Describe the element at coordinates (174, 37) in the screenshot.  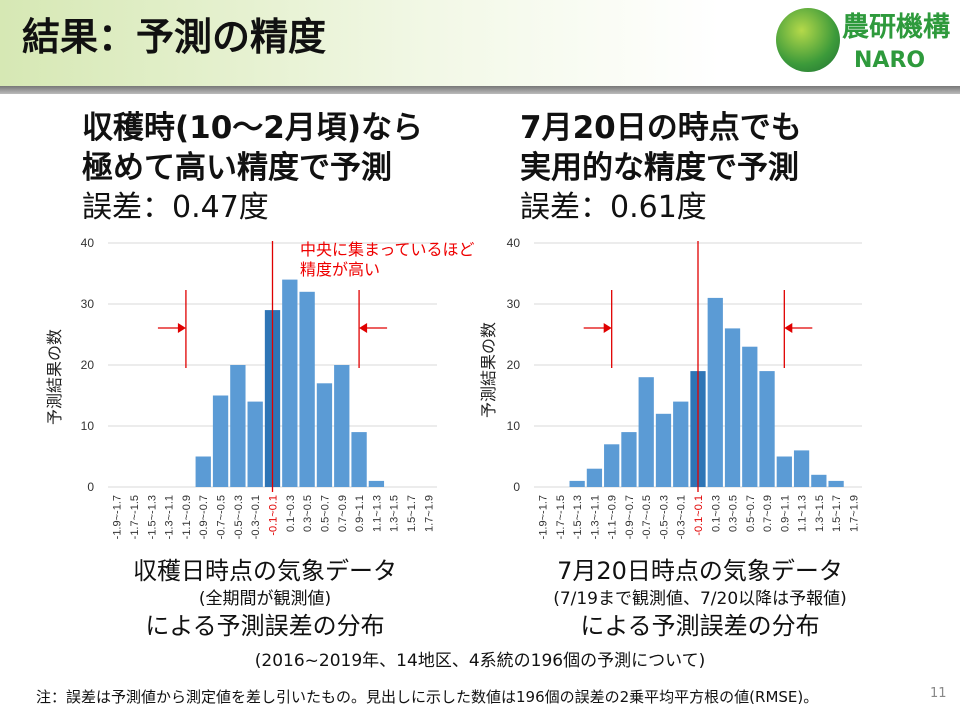
I see `slide-title: 結果：予測の精度` at that location.